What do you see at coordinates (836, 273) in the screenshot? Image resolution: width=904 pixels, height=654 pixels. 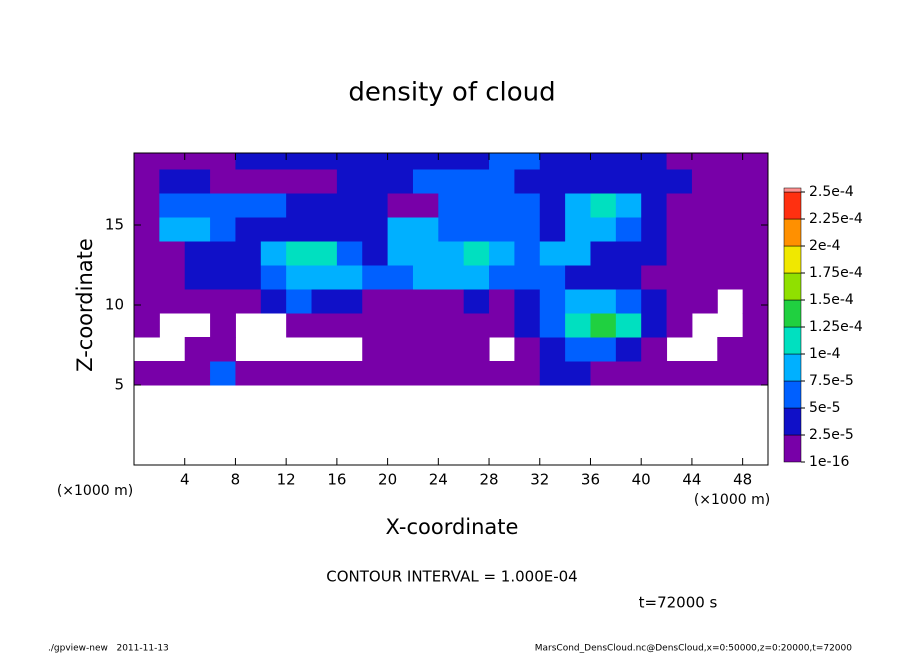 I see `colorbar-label: 1.75e-4` at bounding box center [836, 273].